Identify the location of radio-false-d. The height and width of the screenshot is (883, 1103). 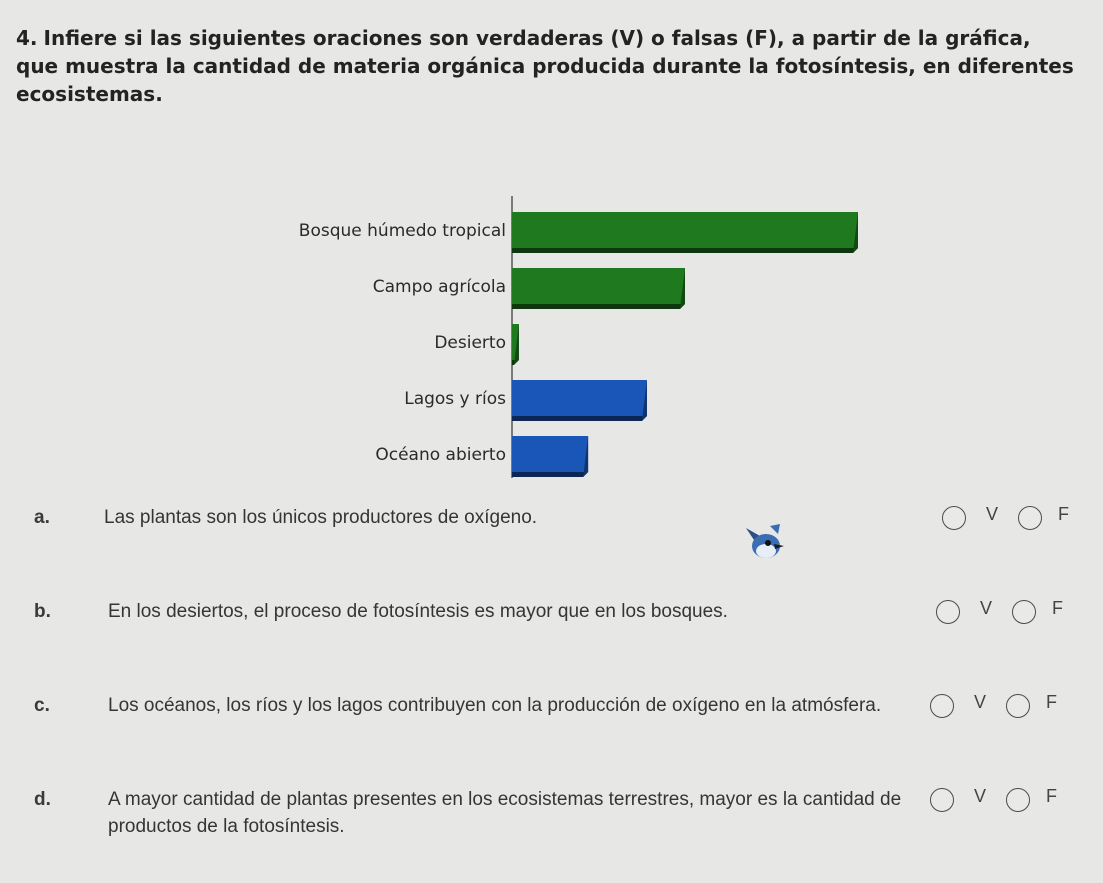
(1018, 800).